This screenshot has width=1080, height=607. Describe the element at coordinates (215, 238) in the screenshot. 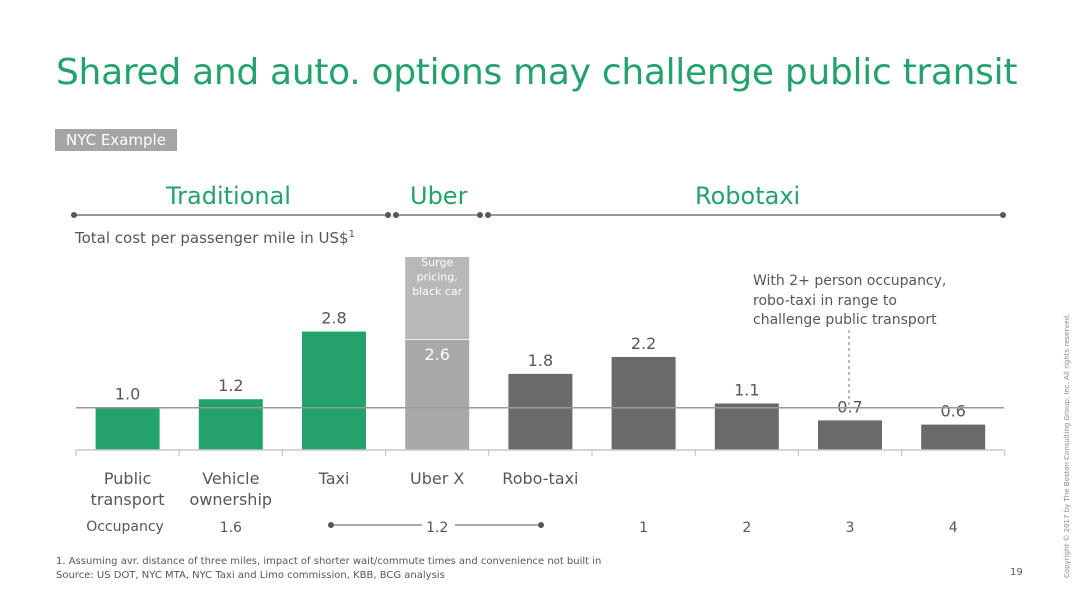

I see `chart-subtitle: Total cost per passenger mile in US$1` at that location.